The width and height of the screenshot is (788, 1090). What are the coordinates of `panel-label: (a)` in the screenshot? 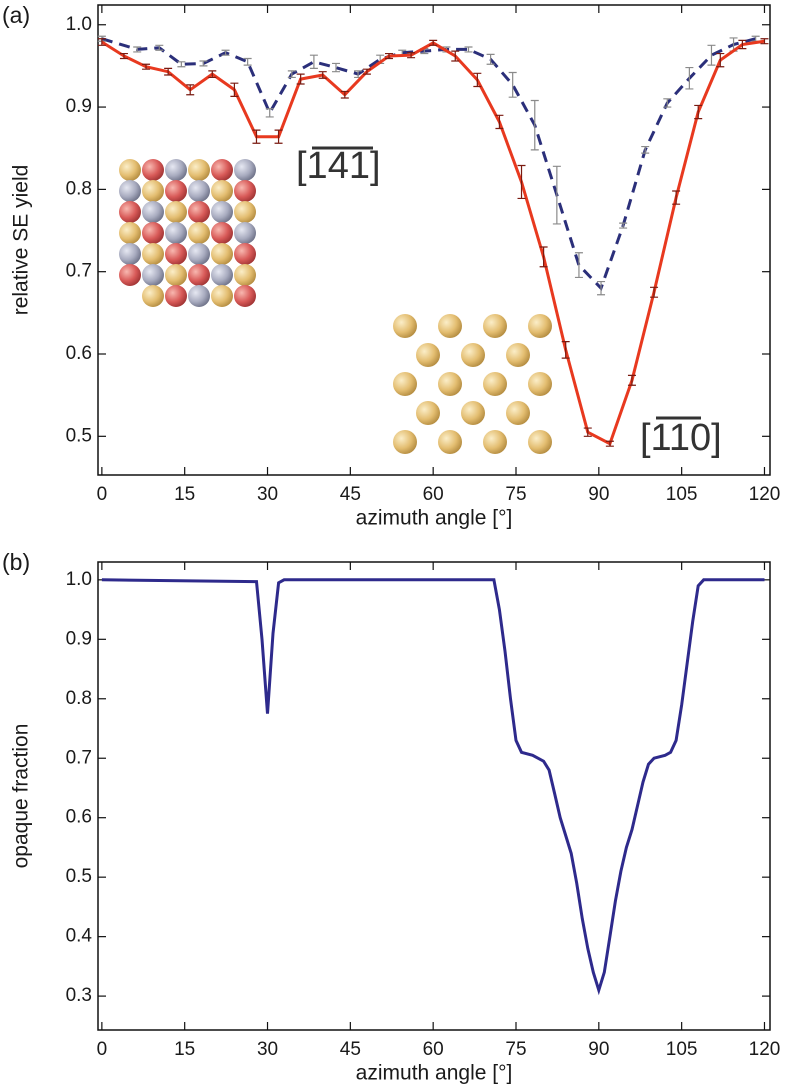 It's located at (16, 15).